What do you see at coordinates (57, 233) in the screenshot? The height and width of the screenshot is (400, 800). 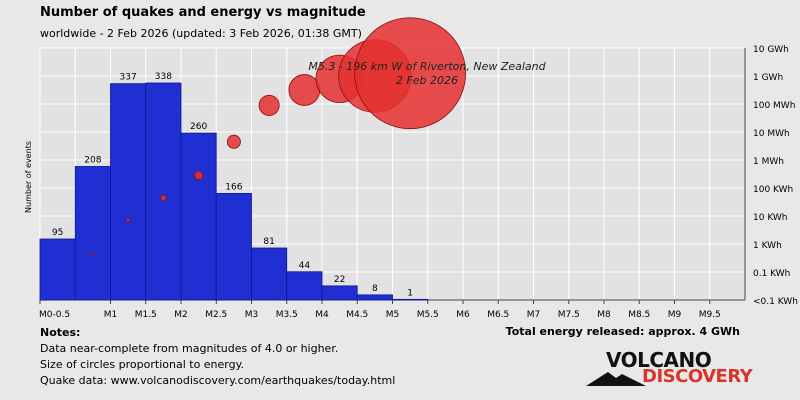 I see `bar-value-label: 95` at bounding box center [57, 233].